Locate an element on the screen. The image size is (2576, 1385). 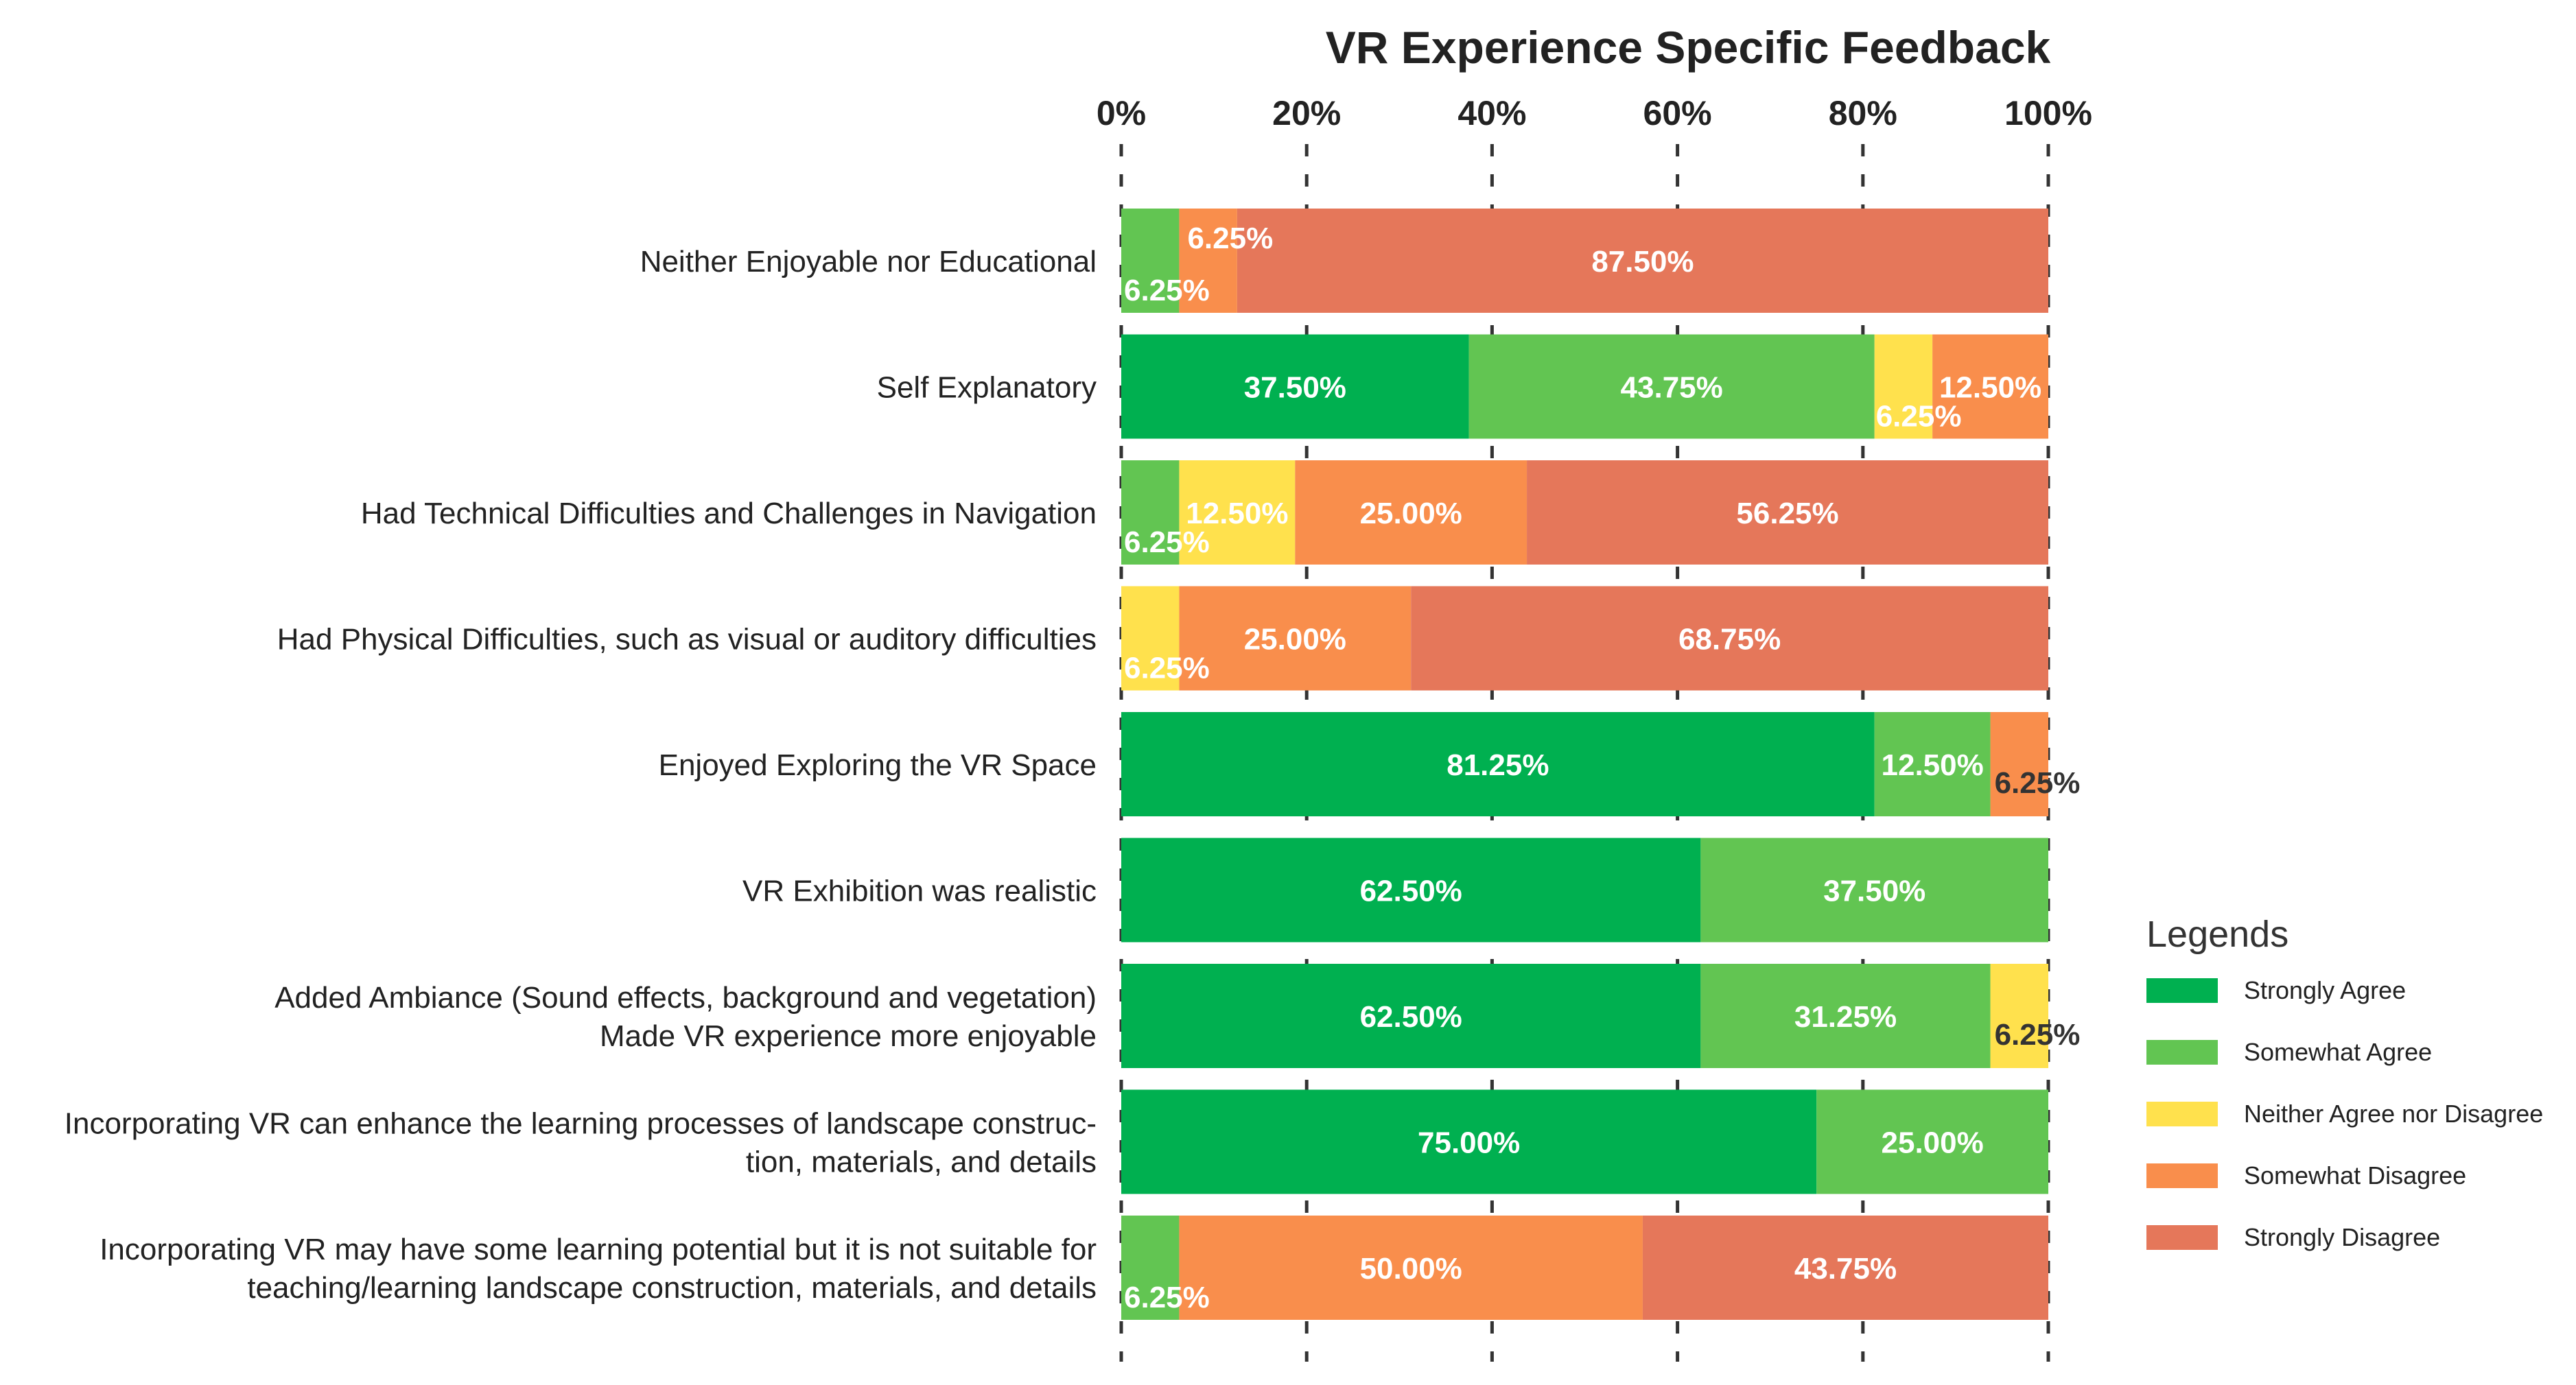
chart-title: VR Experience Specific Feedback is located at coordinates (1688, 47).